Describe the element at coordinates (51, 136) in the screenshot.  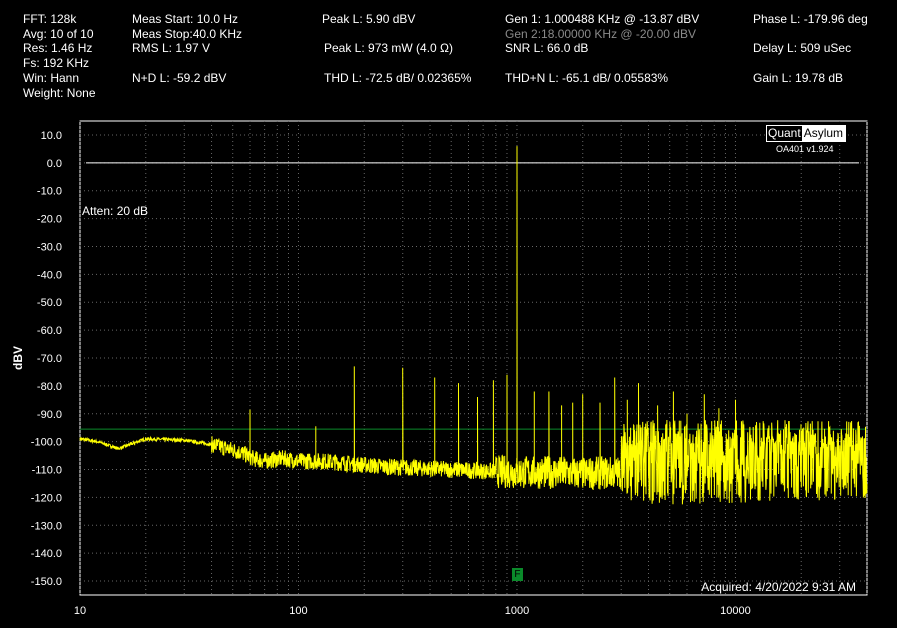
I see `y-tick-label: 10.0` at that location.